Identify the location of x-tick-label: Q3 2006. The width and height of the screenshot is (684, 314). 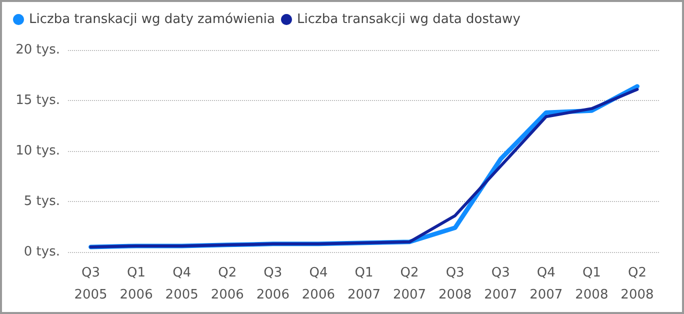
(273, 284).